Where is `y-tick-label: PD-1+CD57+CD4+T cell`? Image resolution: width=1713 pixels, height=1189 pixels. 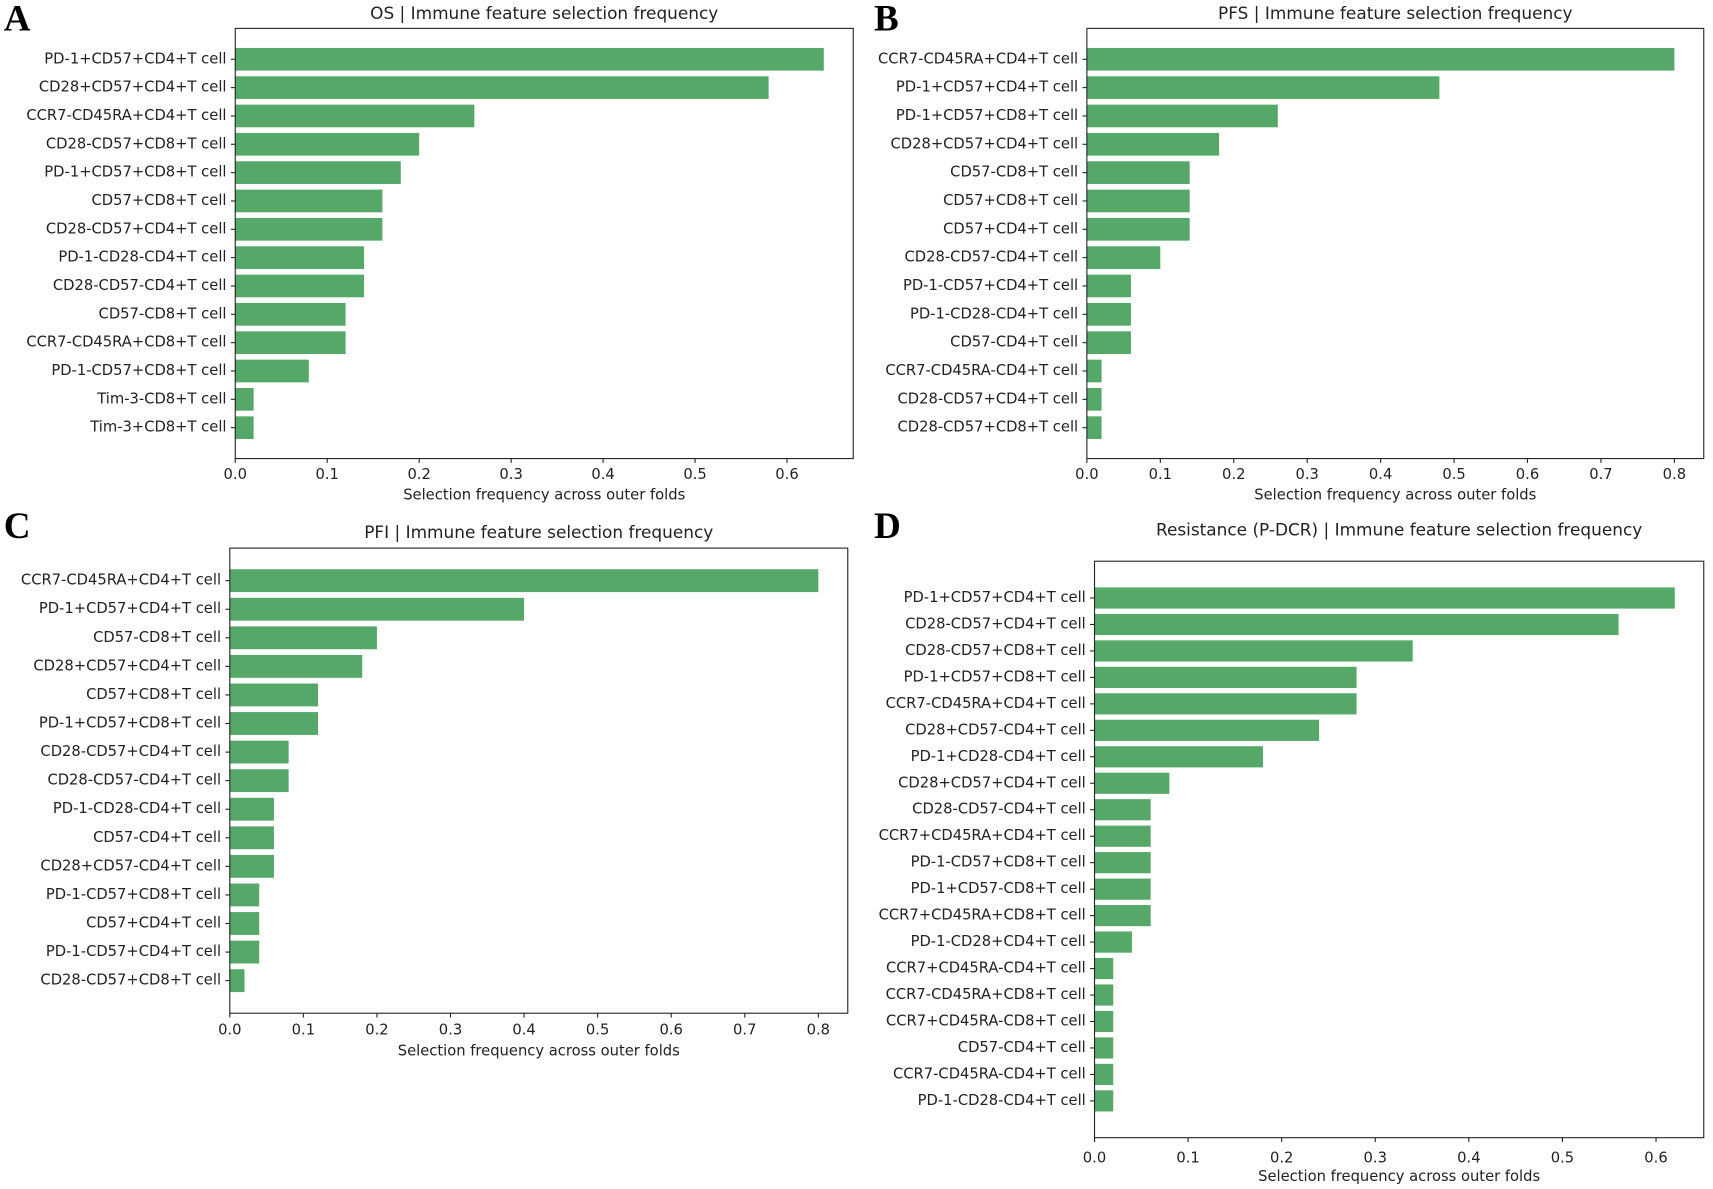
y-tick-label: PD-1+CD57+CD4+T cell is located at coordinates (130, 608).